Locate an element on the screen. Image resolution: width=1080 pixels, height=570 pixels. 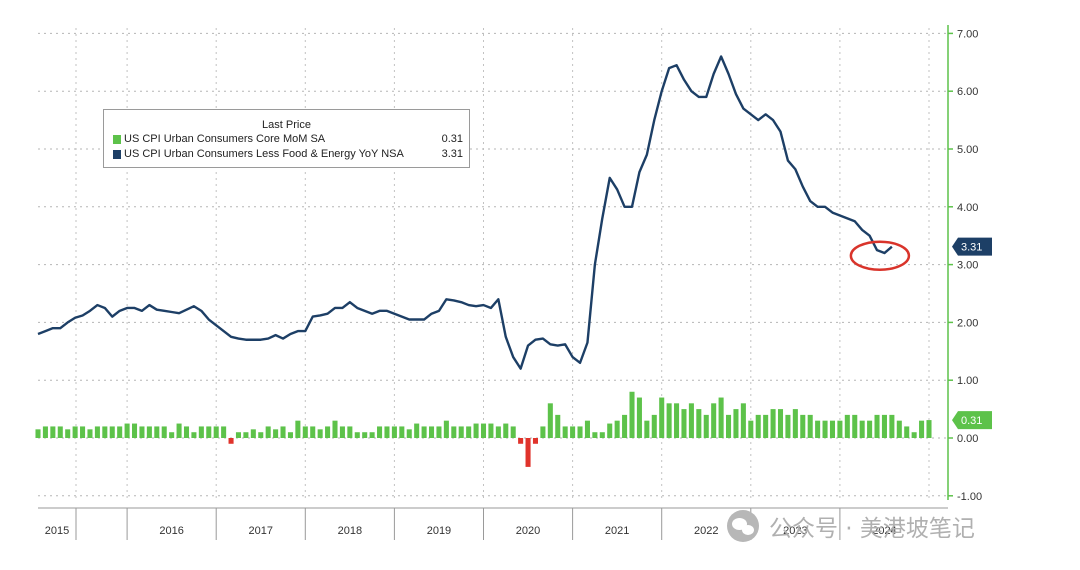
x-tick-label: 2023 is located at coordinates (795, 531).